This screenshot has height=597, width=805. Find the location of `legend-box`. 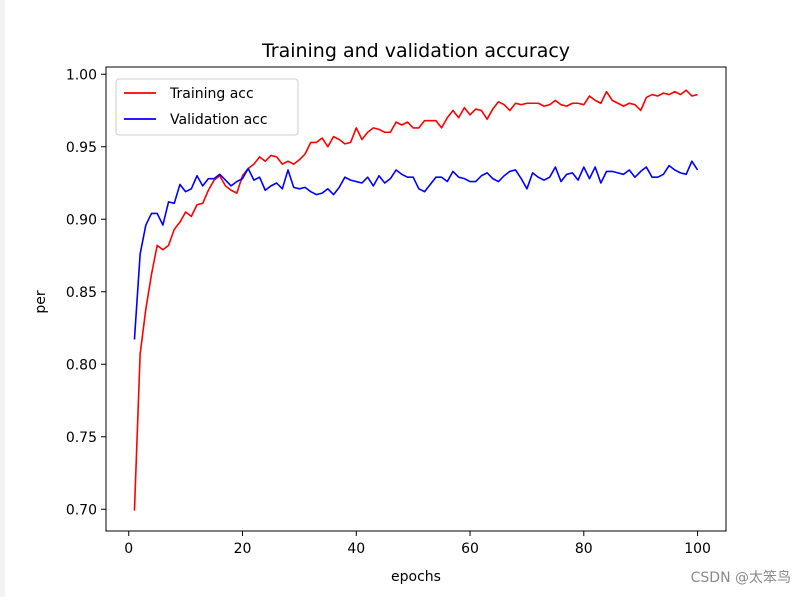

legend-box is located at coordinates (207, 107).